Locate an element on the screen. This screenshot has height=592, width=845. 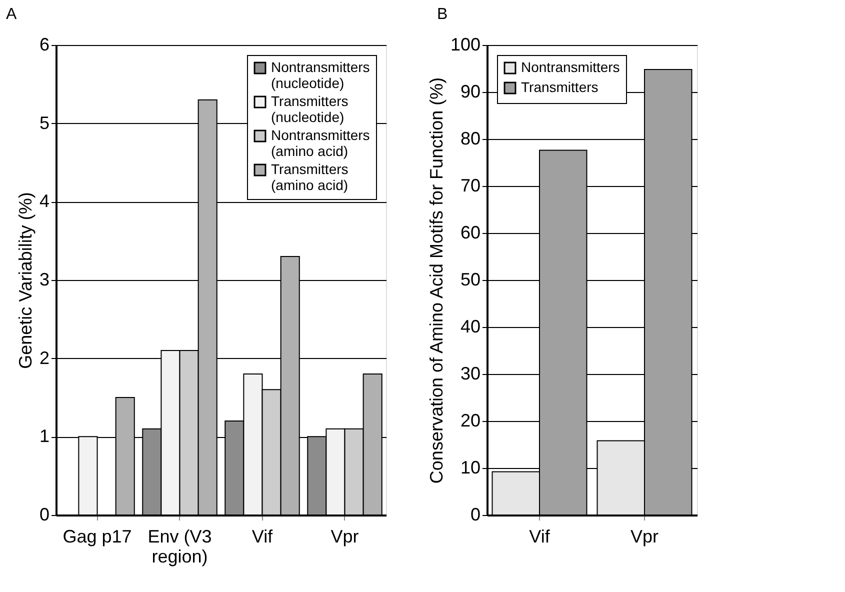
y-tick-label: 50 is located at coordinates (470, 280).